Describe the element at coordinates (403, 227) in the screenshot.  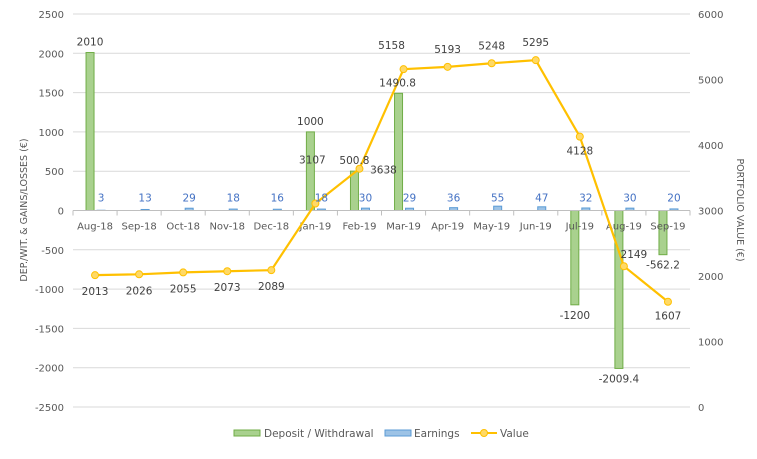
I see `x-tick-label: Mar-19` at that location.